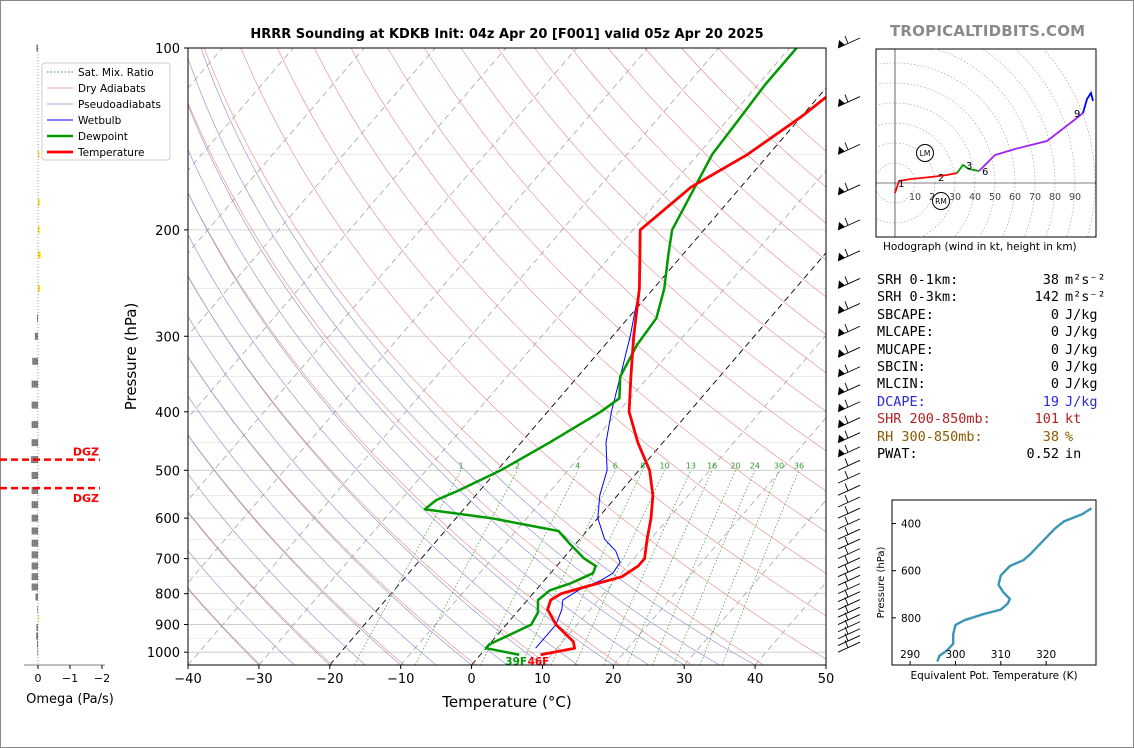  What do you see at coordinates (167, 471) in the screenshot?
I see `y-tick-label: 500` at bounding box center [167, 471].